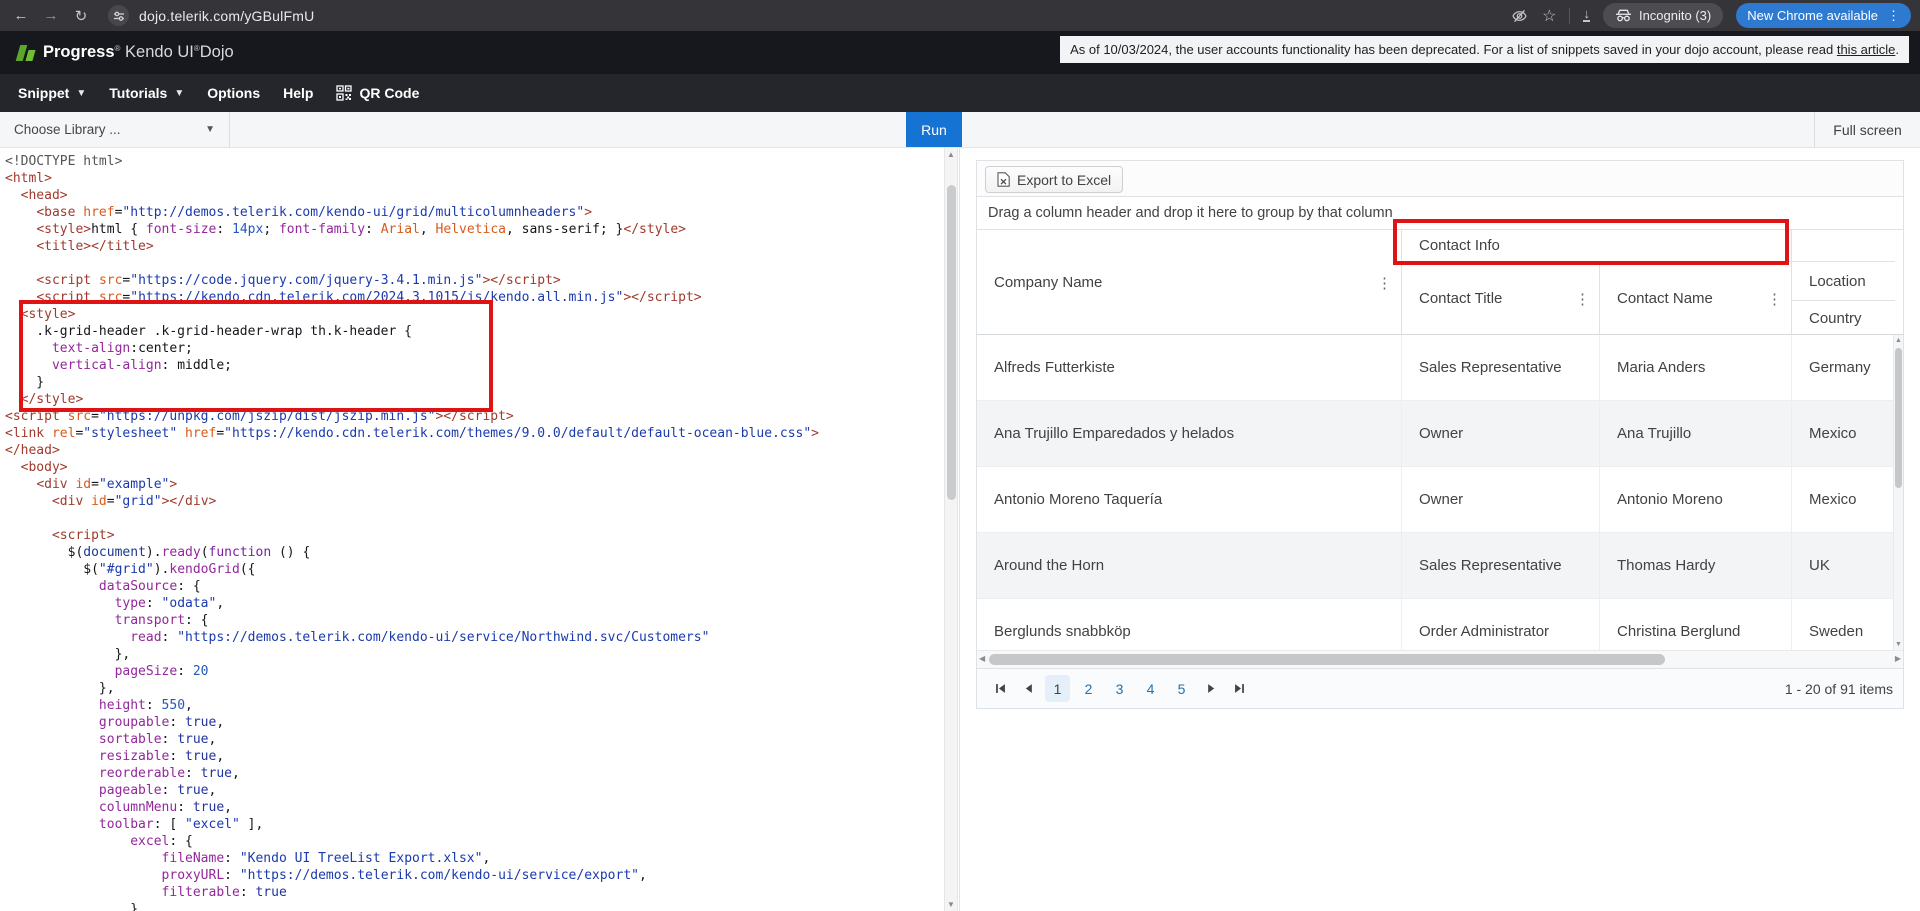 This screenshot has width=1920, height=911. Describe the element at coordinates (181, 824) in the screenshot. I see `code-line: toolbar: [ "excel" ],` at that location.